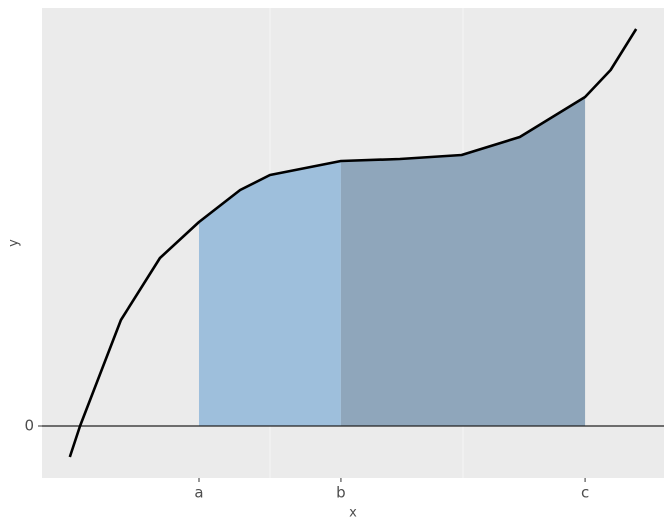  Describe the element at coordinates (14, 243) in the screenshot. I see `y-axis-label: y` at that location.